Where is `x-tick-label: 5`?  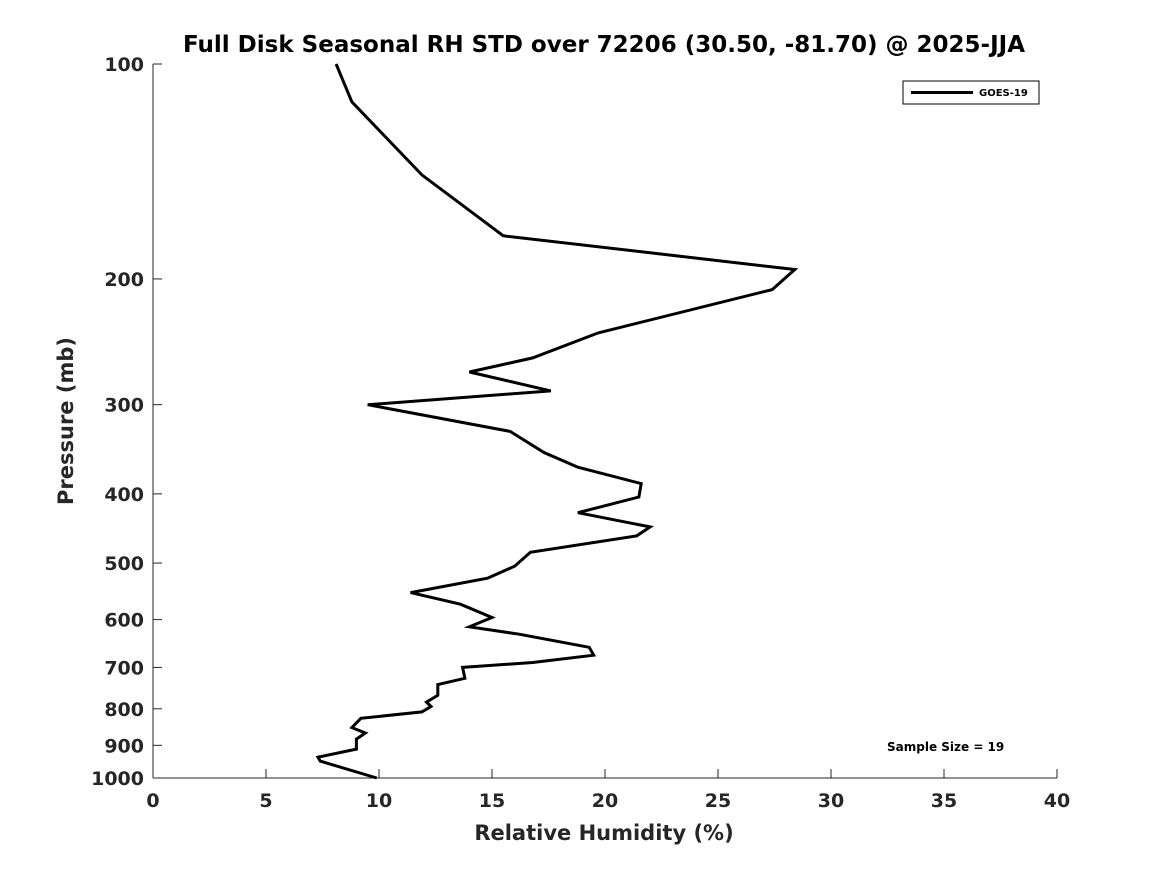 x-tick-label: 5 is located at coordinates (265, 801).